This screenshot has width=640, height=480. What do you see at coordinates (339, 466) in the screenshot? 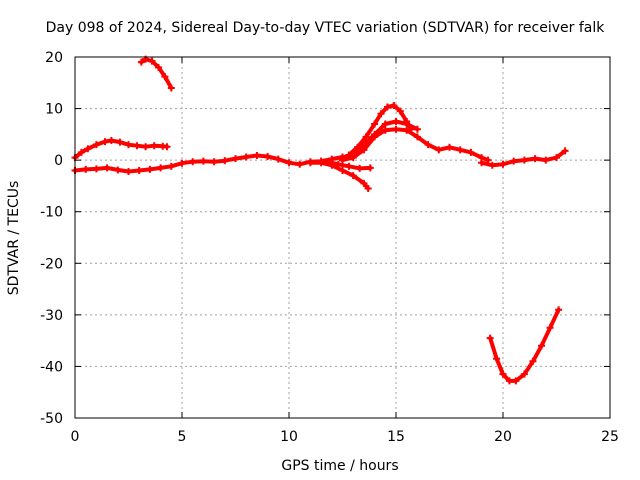
I see `x-axis-label: GPS time / hours` at bounding box center [339, 466].